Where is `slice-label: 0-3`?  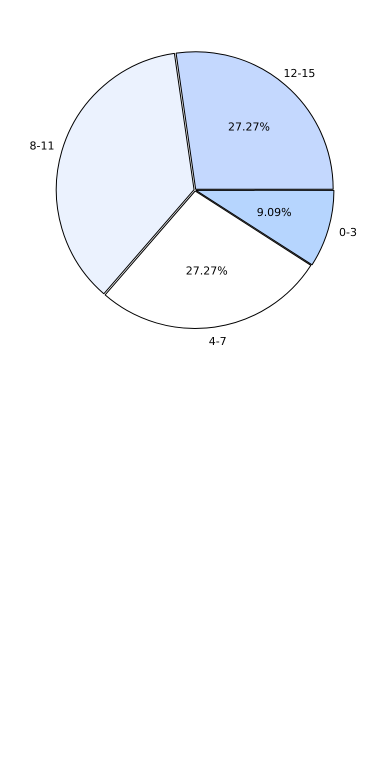 slice-label: 0-3 is located at coordinates (348, 233).